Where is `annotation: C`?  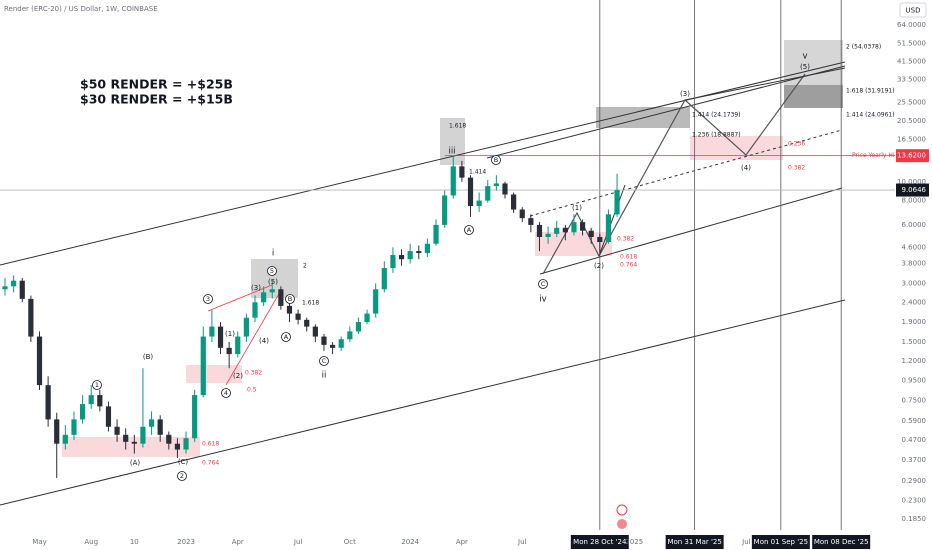
annotation: C is located at coordinates (324, 361).